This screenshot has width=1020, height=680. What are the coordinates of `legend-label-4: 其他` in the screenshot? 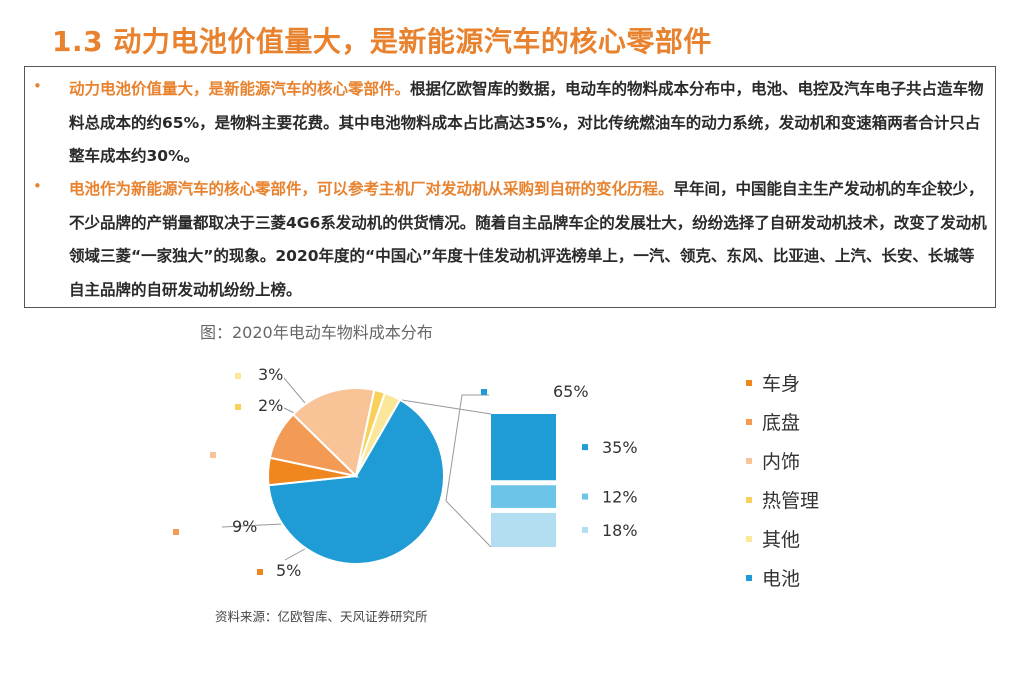 It's located at (781, 540).